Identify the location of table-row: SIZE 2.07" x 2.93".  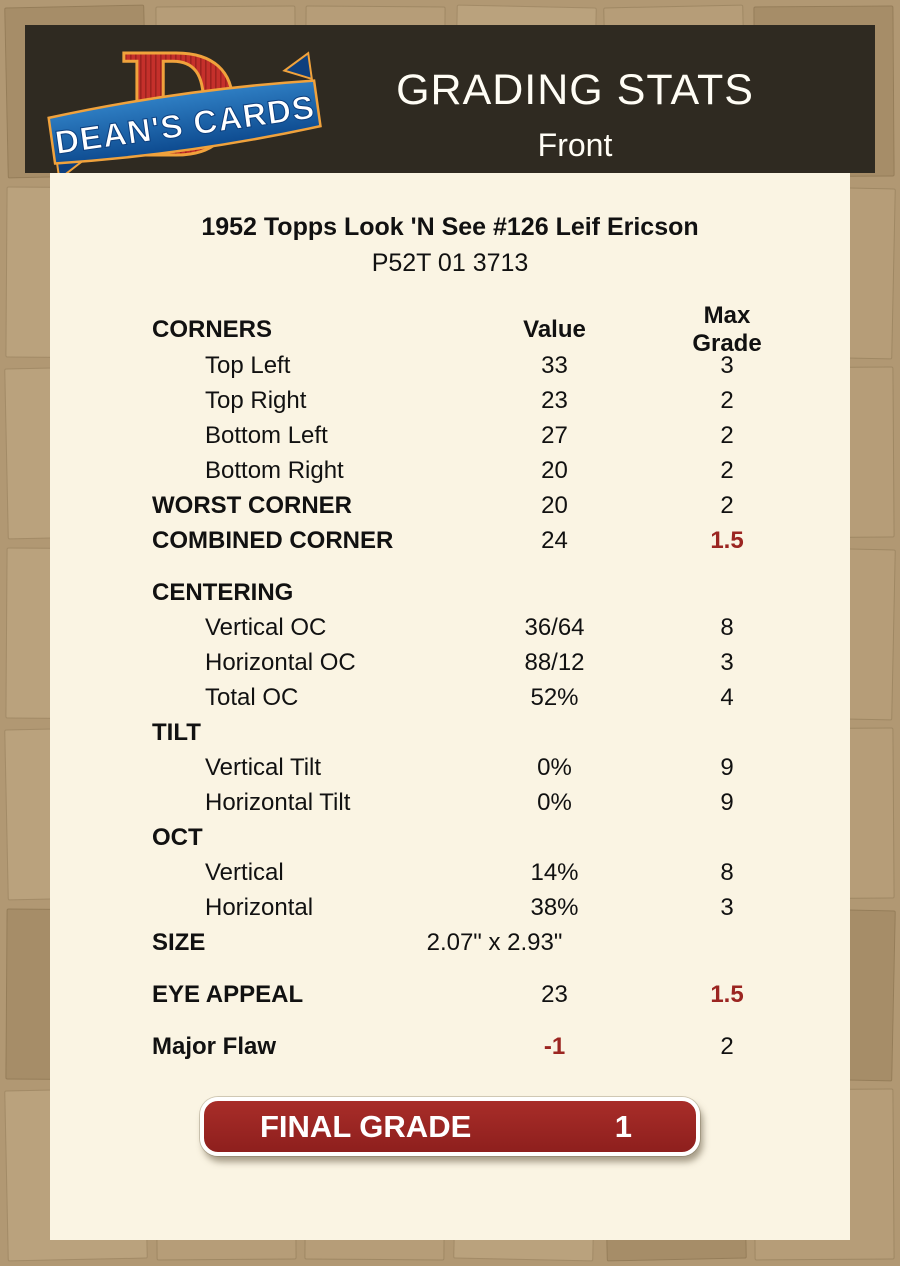
(450, 942).